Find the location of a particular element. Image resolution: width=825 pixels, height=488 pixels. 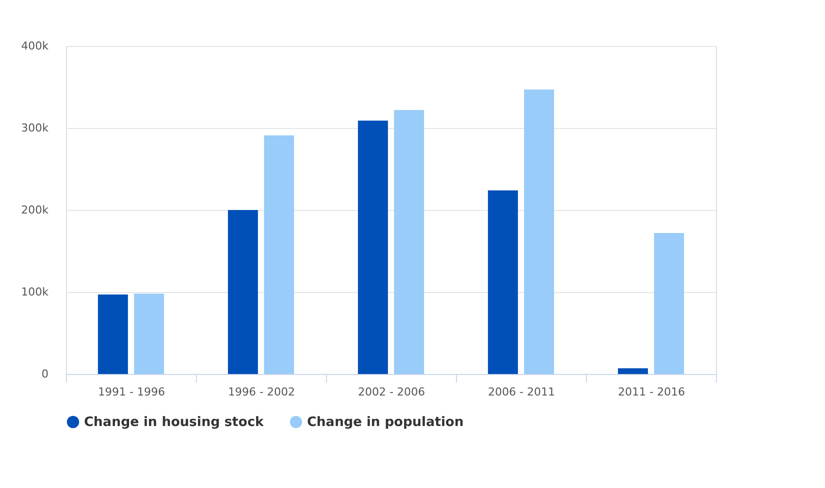

x-tick-label: 2002 - 2006 is located at coordinates (391, 392).